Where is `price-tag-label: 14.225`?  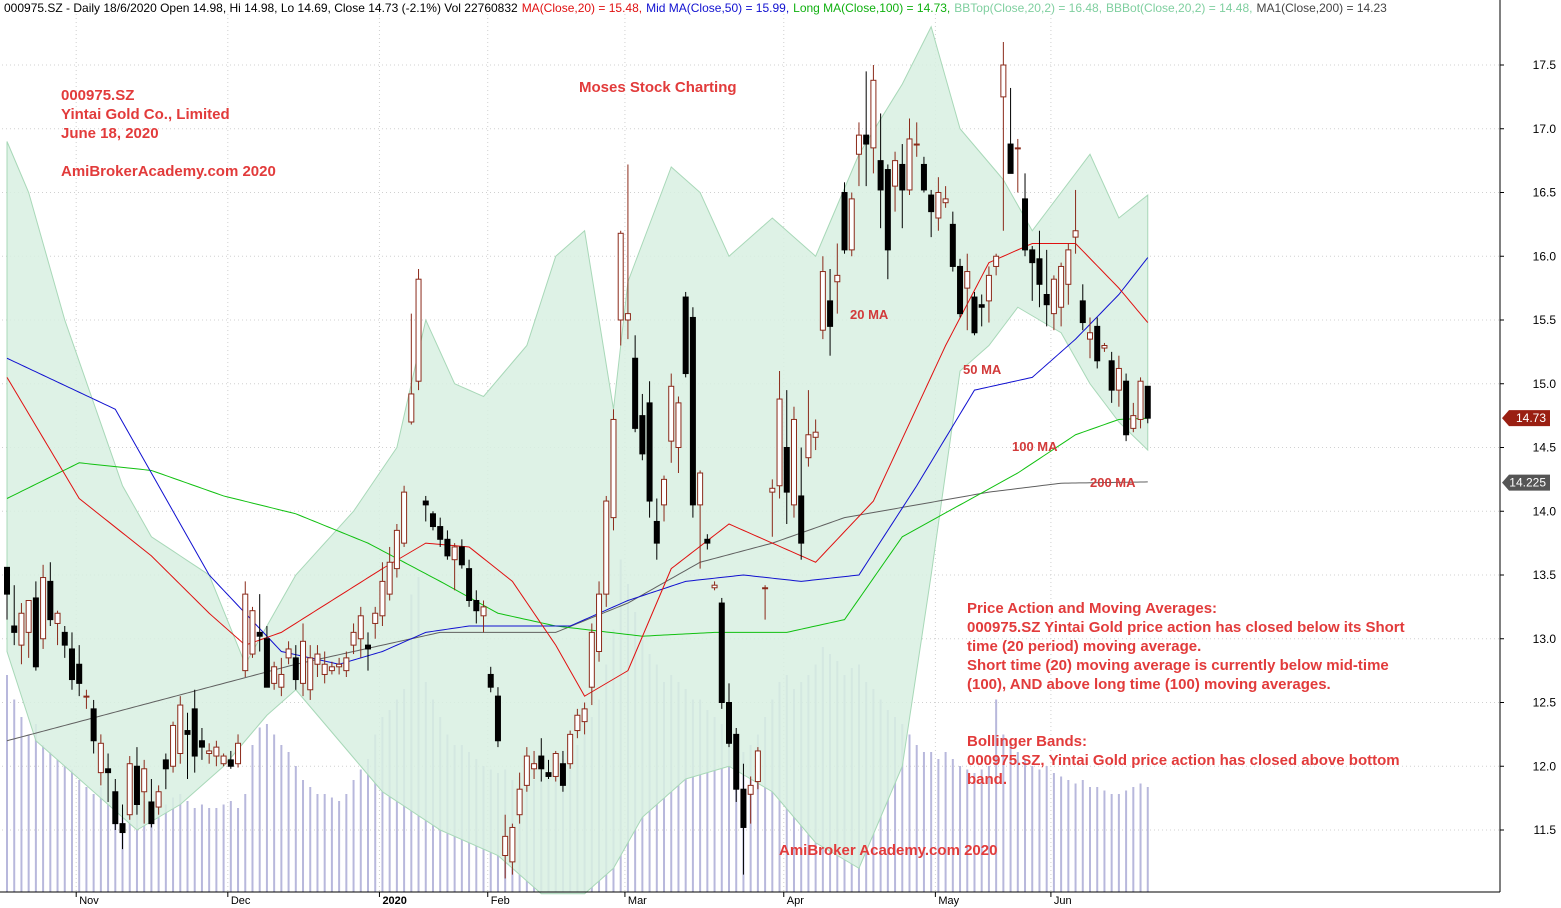 price-tag-label: 14.225 is located at coordinates (1527, 483).